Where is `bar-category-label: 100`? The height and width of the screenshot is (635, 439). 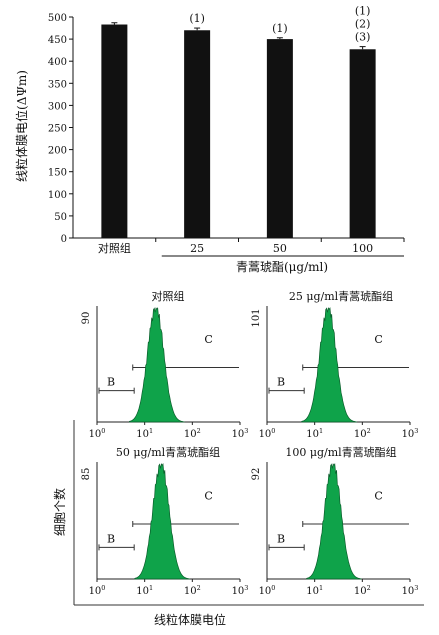 bar-category-label: 100 is located at coordinates (362, 248).